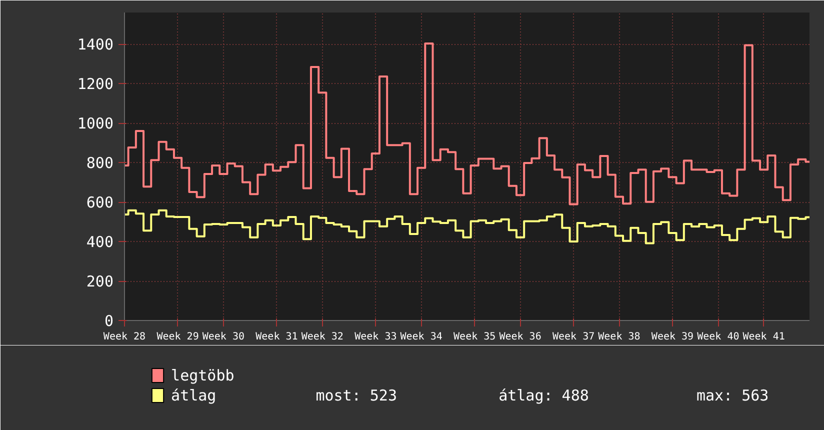  Describe the element at coordinates (124, 337) in the screenshot. I see `x-tick-label: Week 28` at that location.